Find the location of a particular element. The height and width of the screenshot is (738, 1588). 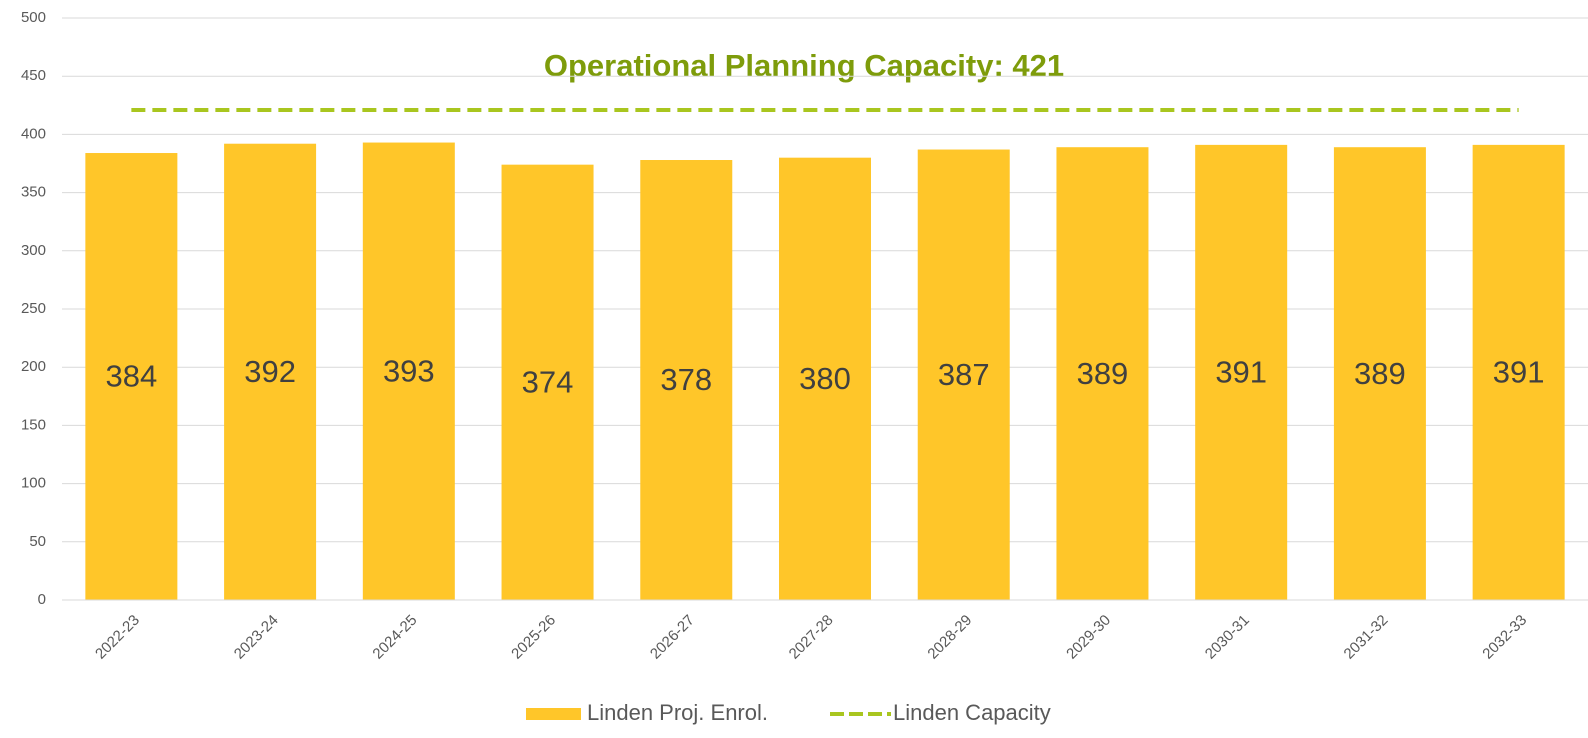

y-tick-label: 50 is located at coordinates (37, 541).